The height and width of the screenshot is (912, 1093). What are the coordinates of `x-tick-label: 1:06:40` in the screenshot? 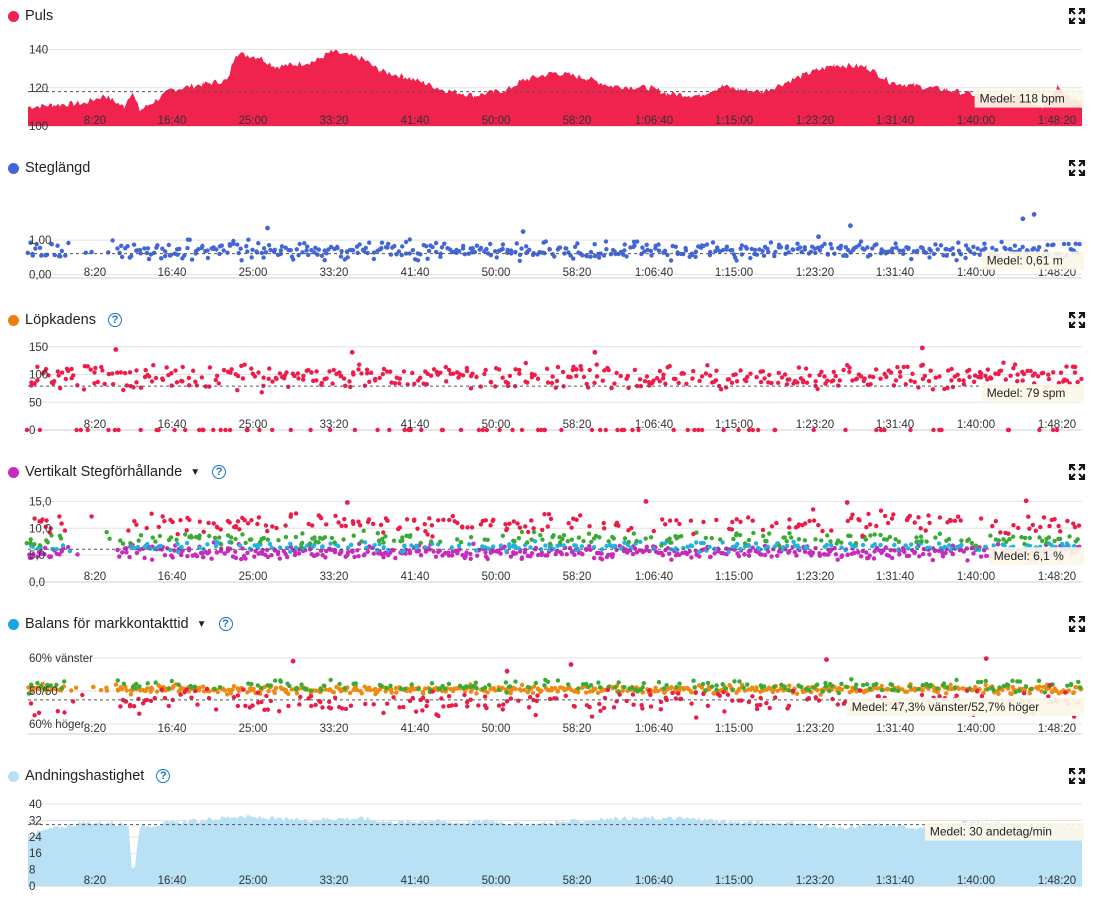 It's located at (654, 729).